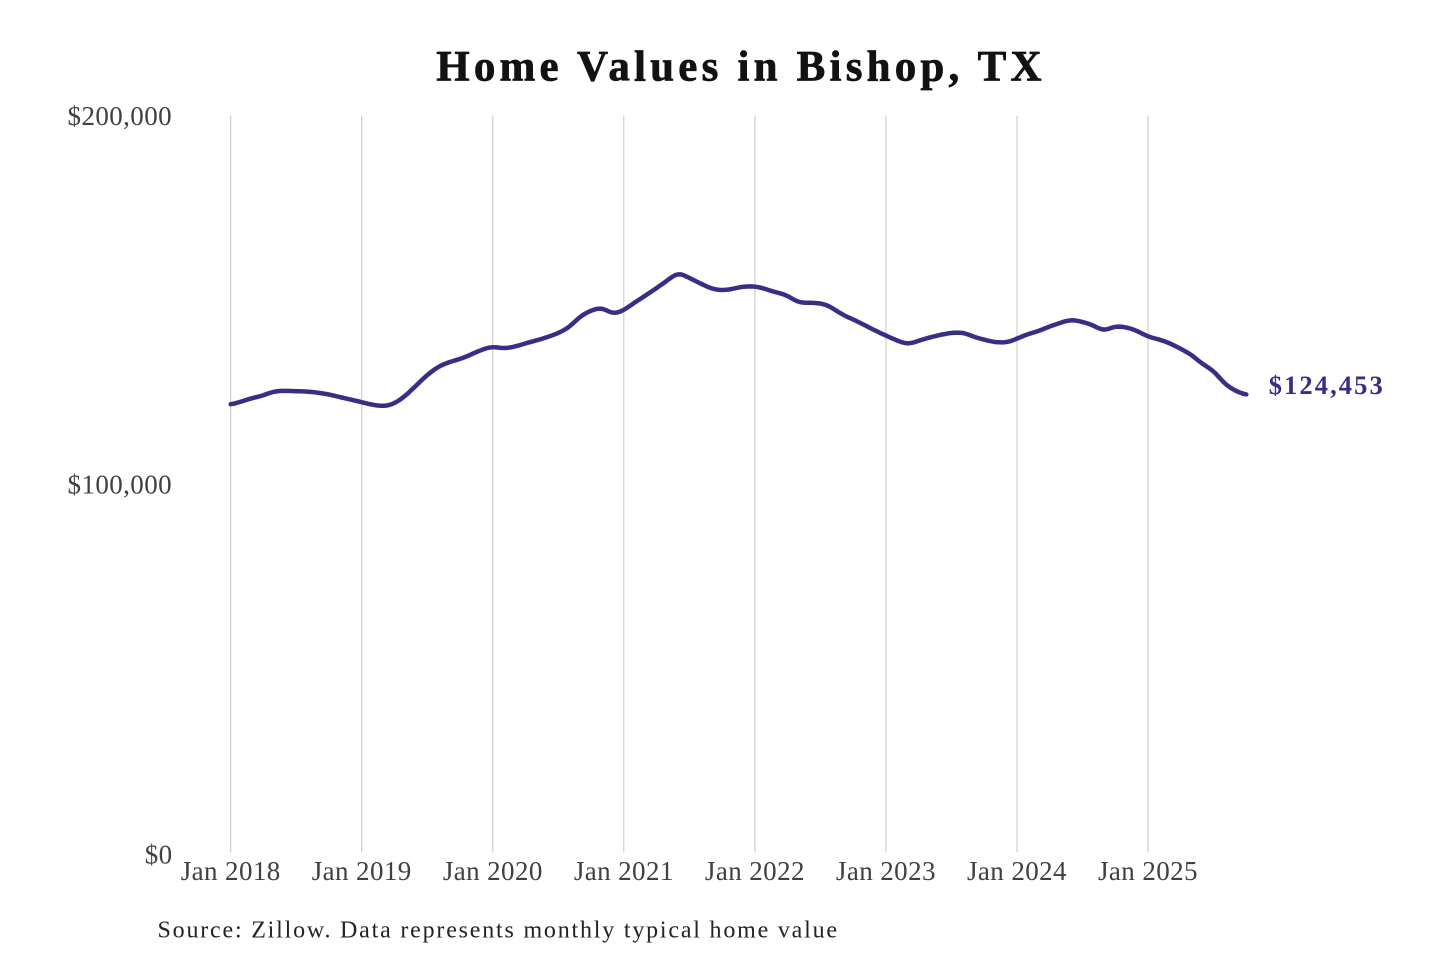  What do you see at coordinates (362, 871) in the screenshot?
I see `svg-text: Jan 2019` at bounding box center [362, 871].